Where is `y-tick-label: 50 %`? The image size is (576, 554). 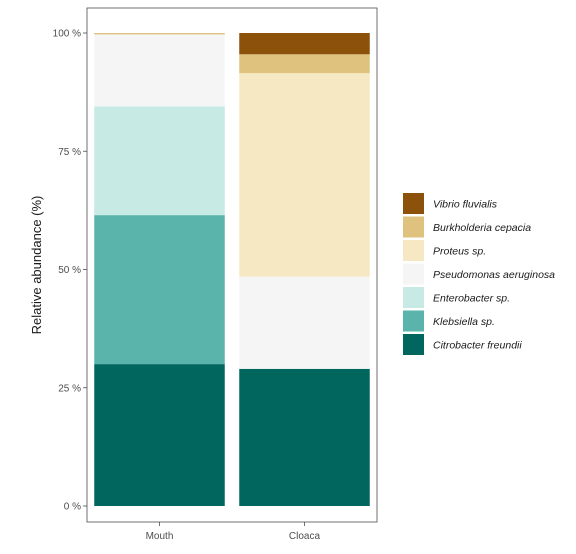
y-tick-label: 50 % is located at coordinates (69, 270).